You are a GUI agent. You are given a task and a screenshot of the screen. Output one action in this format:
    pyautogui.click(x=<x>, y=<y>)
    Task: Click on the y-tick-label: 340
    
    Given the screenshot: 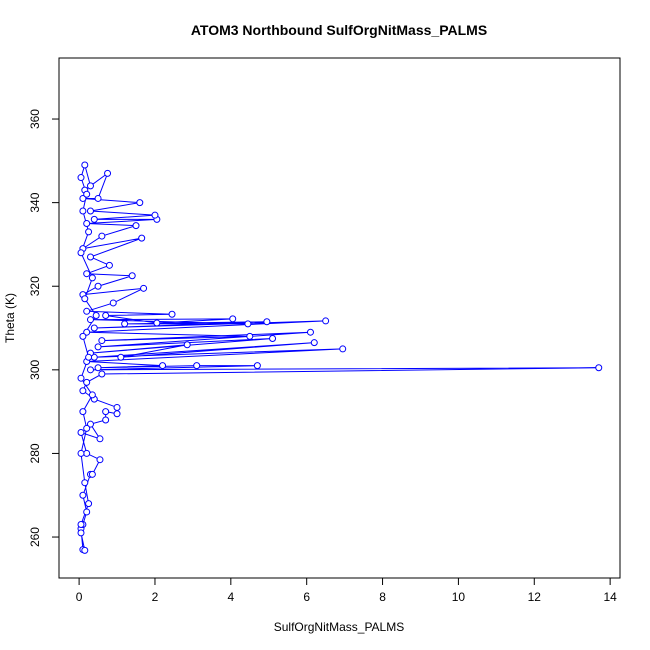 What is the action you would take?
    pyautogui.click(x=35, y=202)
    